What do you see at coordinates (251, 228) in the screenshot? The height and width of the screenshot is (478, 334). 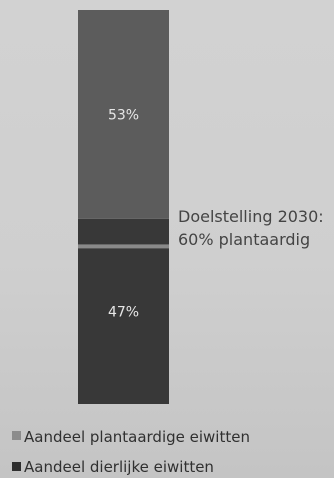 I see `annotation-layer: Doelstelling 2030: 60% plantaardig` at bounding box center [251, 228].